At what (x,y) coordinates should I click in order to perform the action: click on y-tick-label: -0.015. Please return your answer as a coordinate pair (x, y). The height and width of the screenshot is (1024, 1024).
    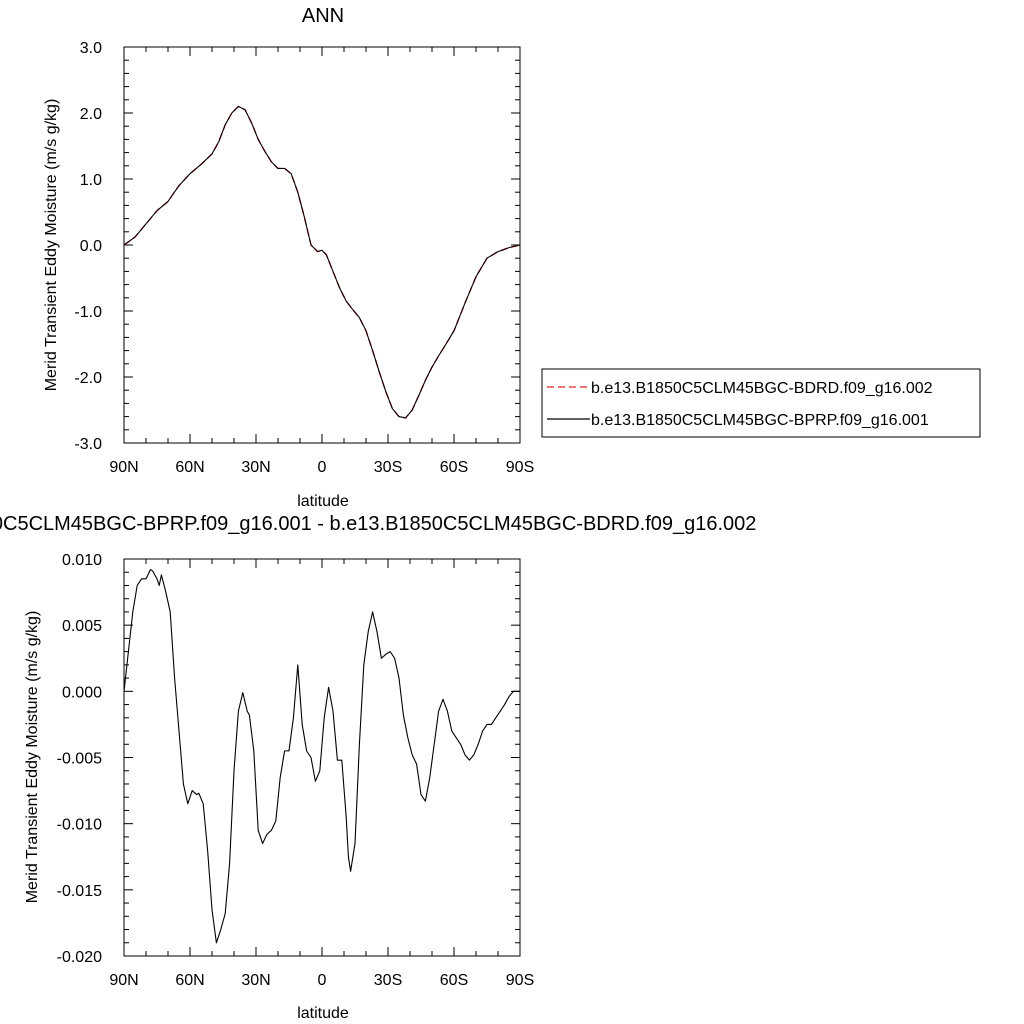
    Looking at the image, I should click on (79, 891).